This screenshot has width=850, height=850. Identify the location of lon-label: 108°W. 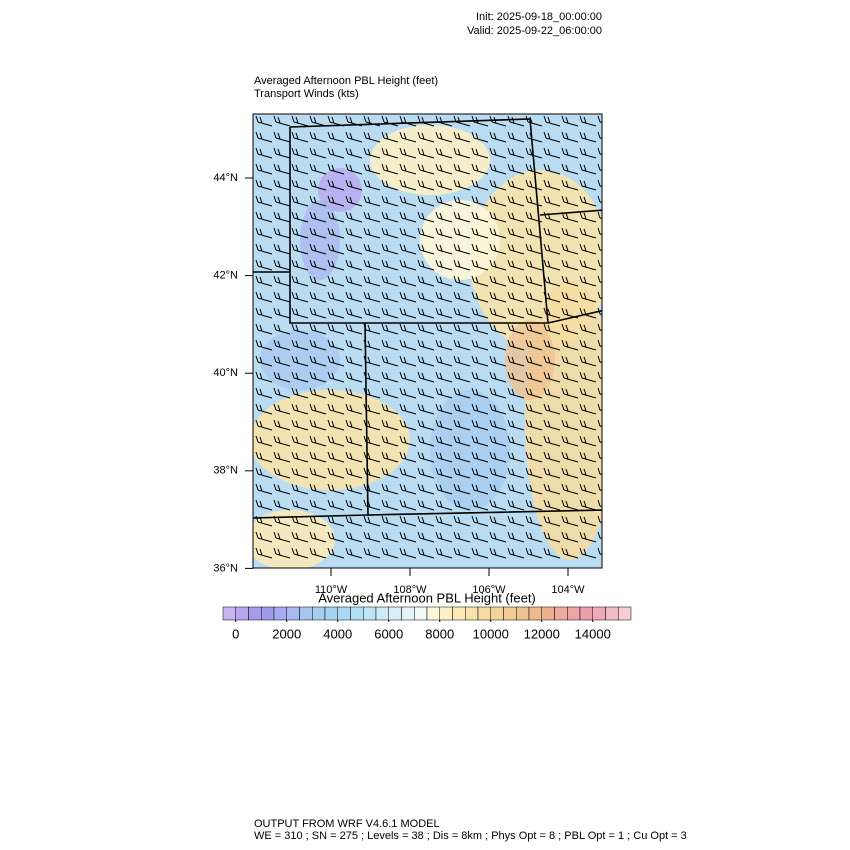
(410, 590).